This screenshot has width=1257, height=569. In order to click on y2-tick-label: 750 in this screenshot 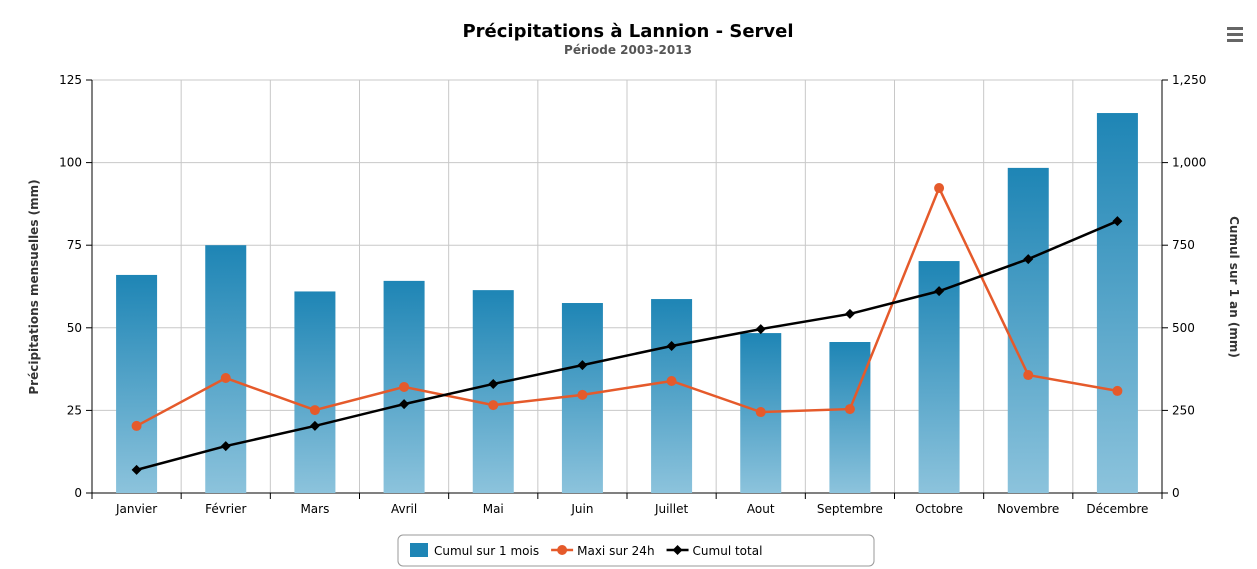, I will do `click(1183, 245)`.